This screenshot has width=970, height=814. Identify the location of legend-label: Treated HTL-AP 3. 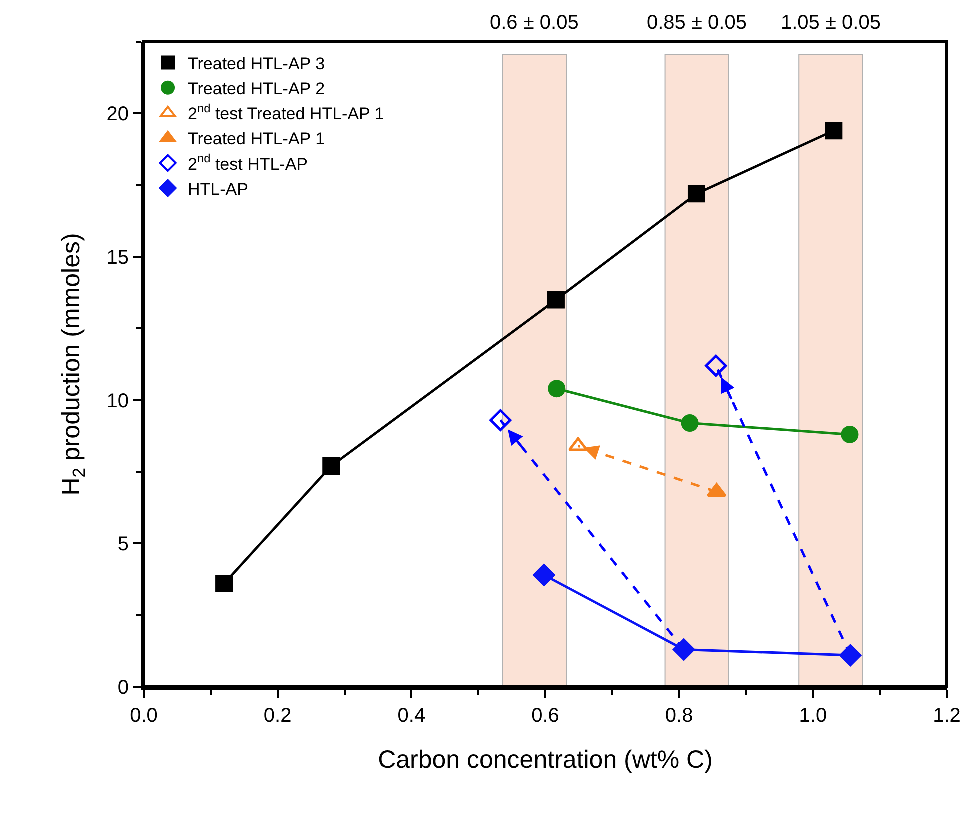
(257, 64).